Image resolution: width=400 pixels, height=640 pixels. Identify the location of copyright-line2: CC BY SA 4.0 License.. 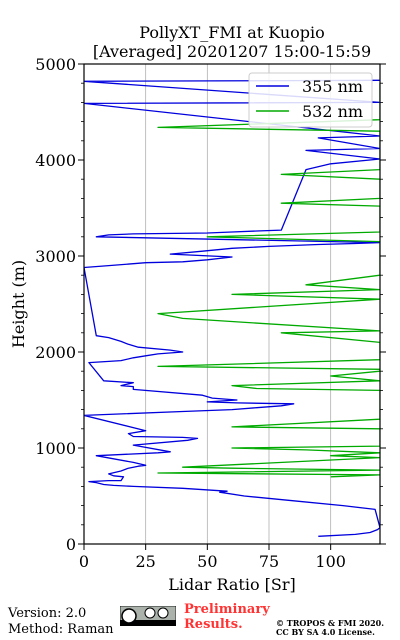
(325, 632).